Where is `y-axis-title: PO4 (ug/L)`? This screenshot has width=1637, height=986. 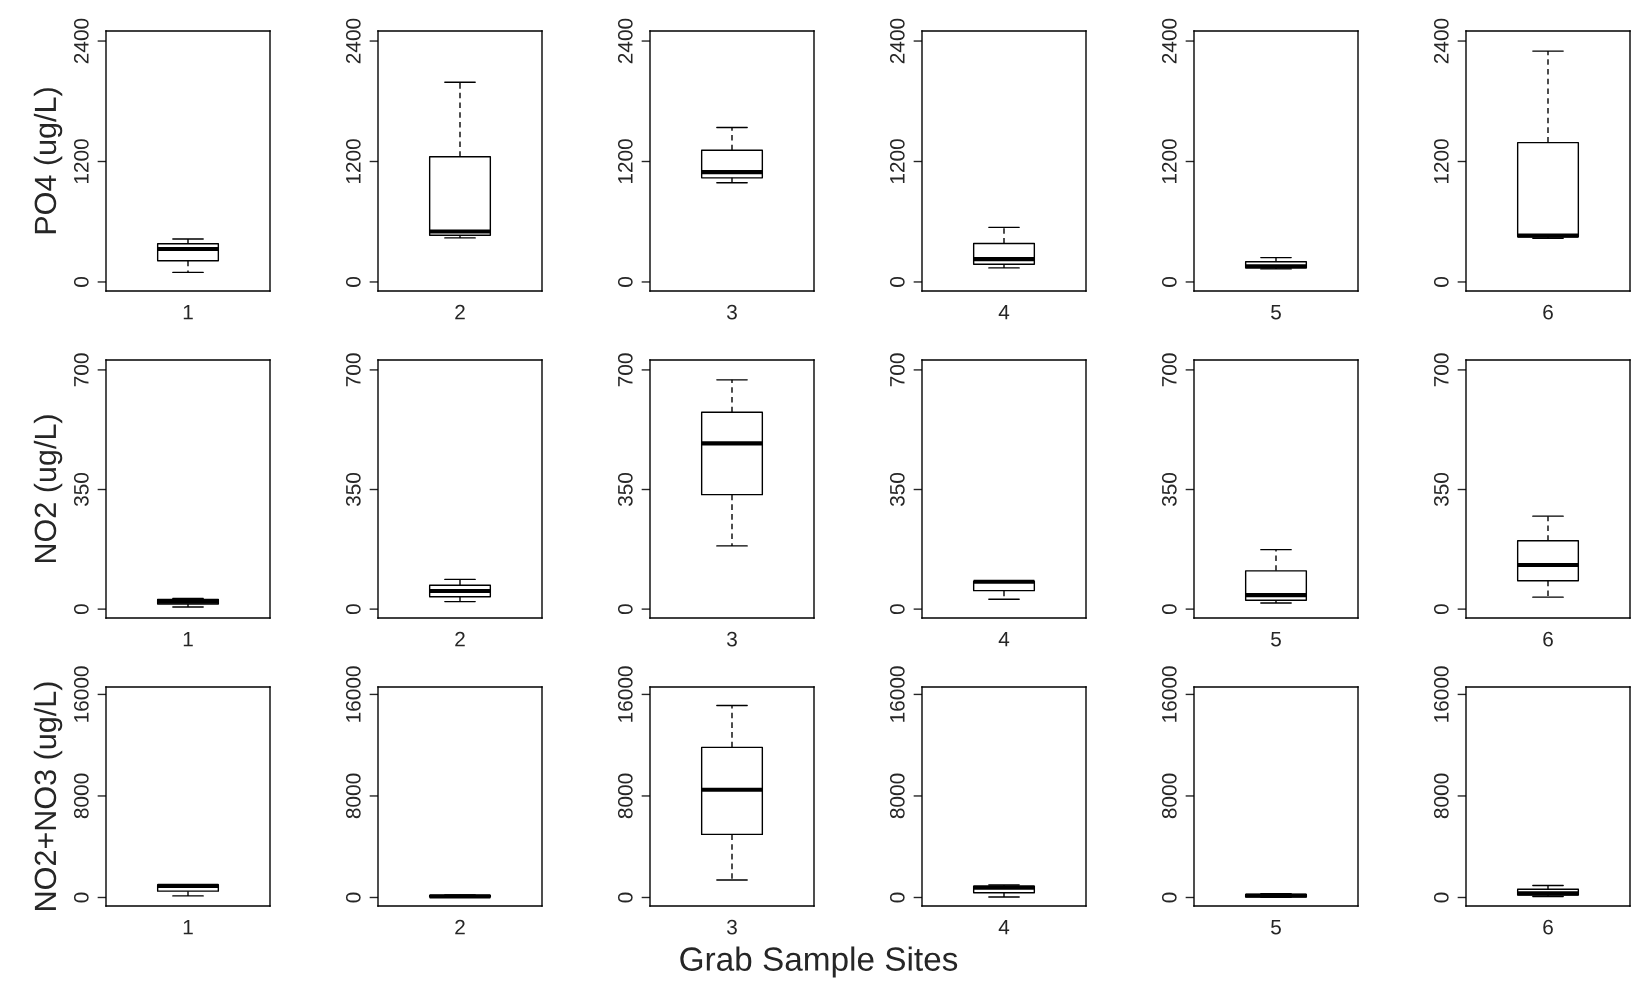
y-axis-title: PO4 (ug/L) is located at coordinates (48, 161).